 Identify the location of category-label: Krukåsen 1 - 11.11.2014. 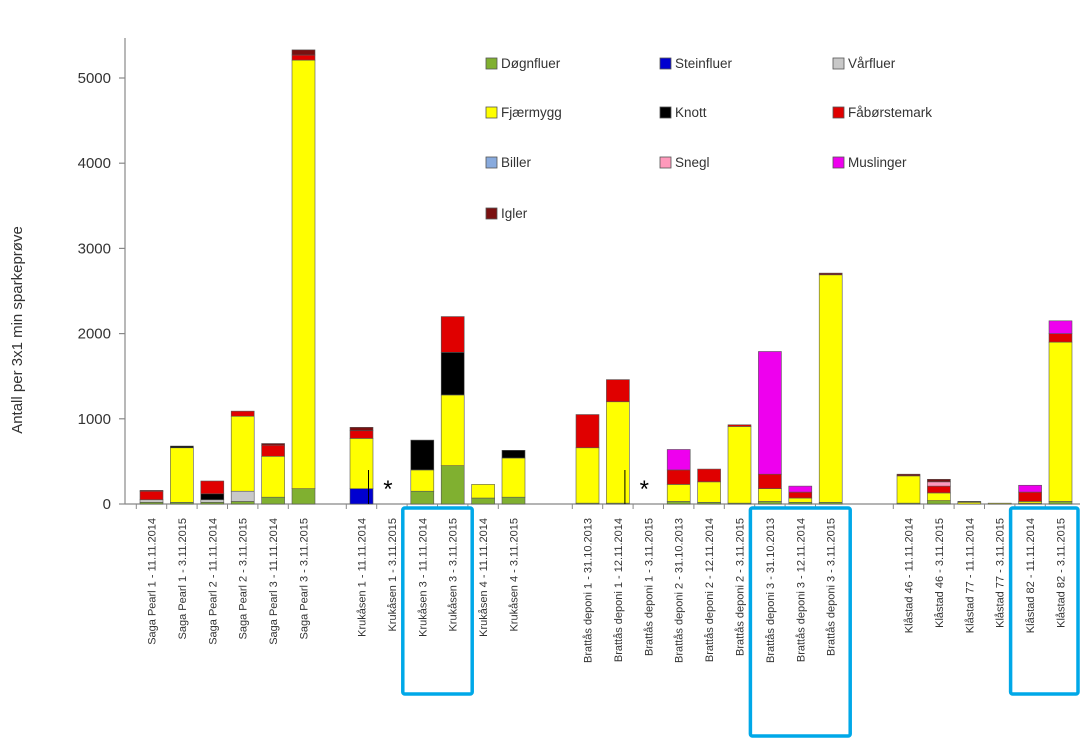
(363, 577).